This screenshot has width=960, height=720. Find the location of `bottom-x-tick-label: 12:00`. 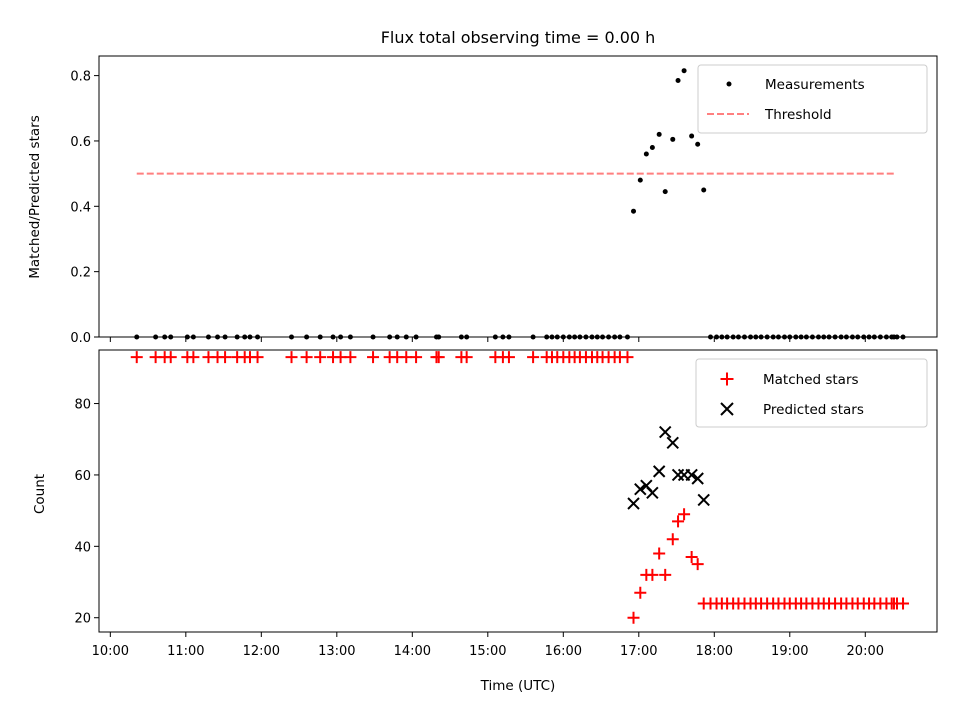

bottom-x-tick-label: 12:00 is located at coordinates (261, 651).